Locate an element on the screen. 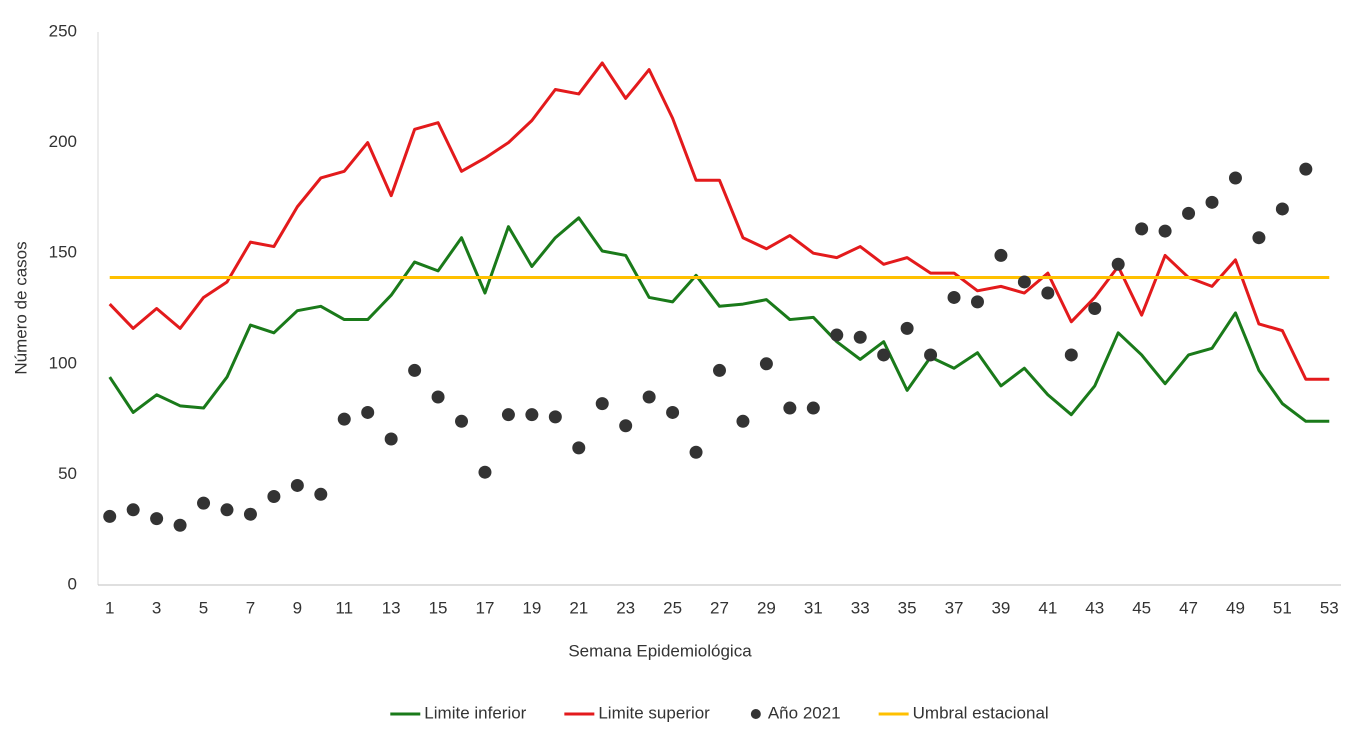 This screenshot has height=732, width=1353. x-tick-label: 3 is located at coordinates (156, 607).